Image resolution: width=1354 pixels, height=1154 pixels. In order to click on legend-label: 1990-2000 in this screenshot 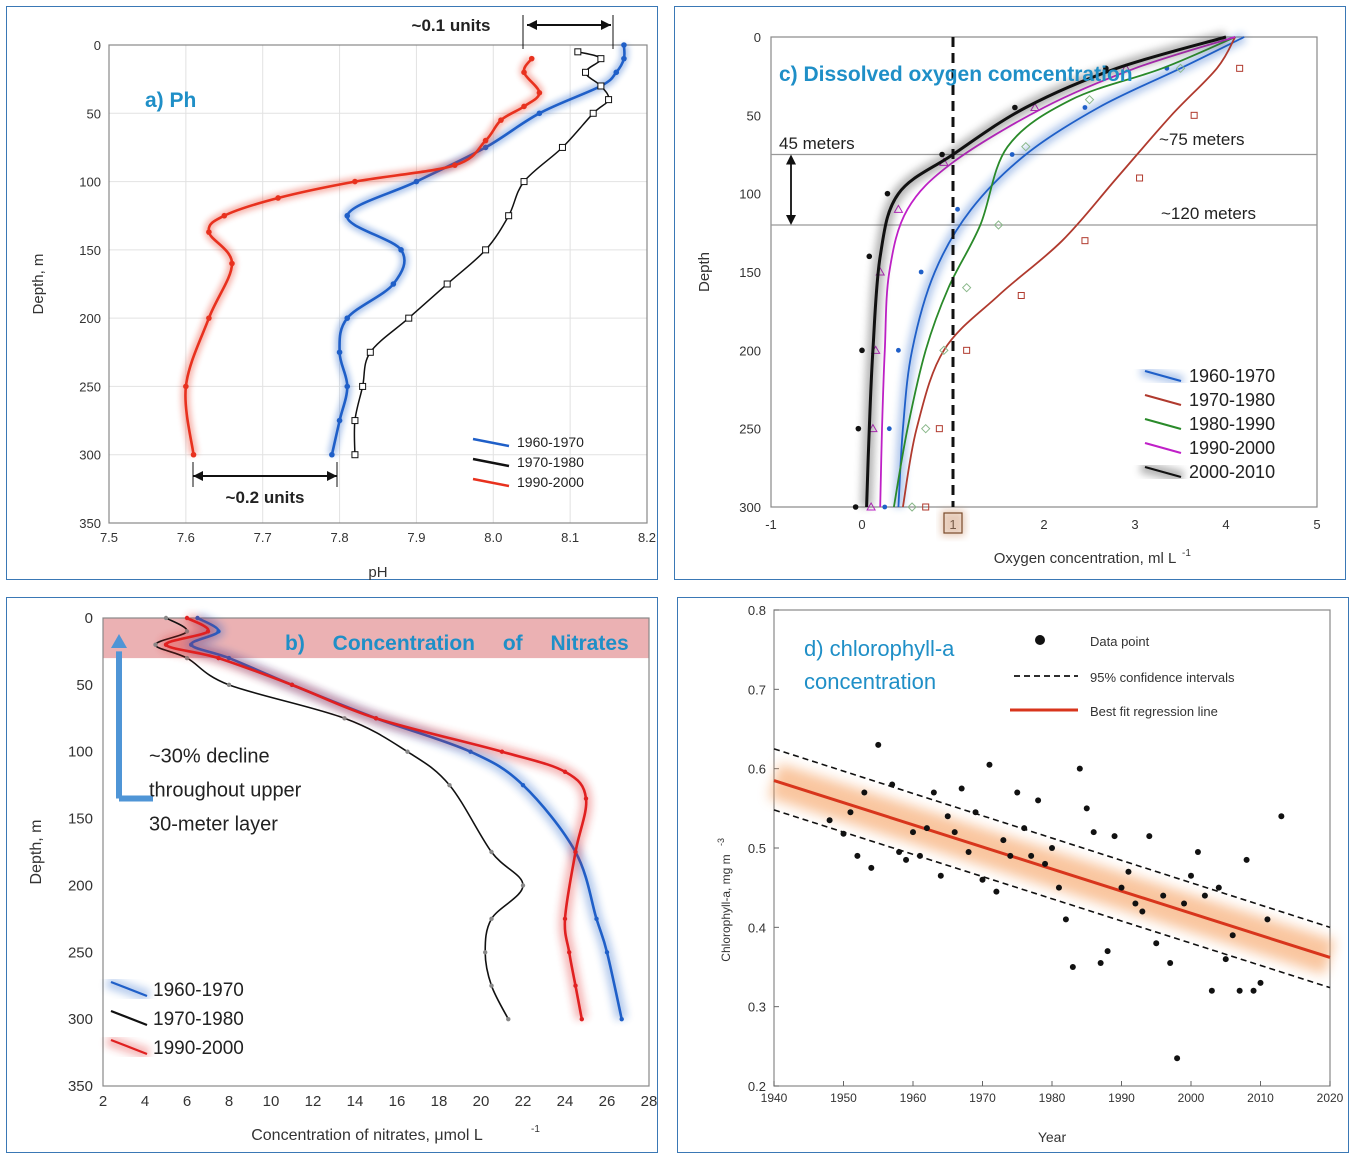, I will do `click(550, 482)`.